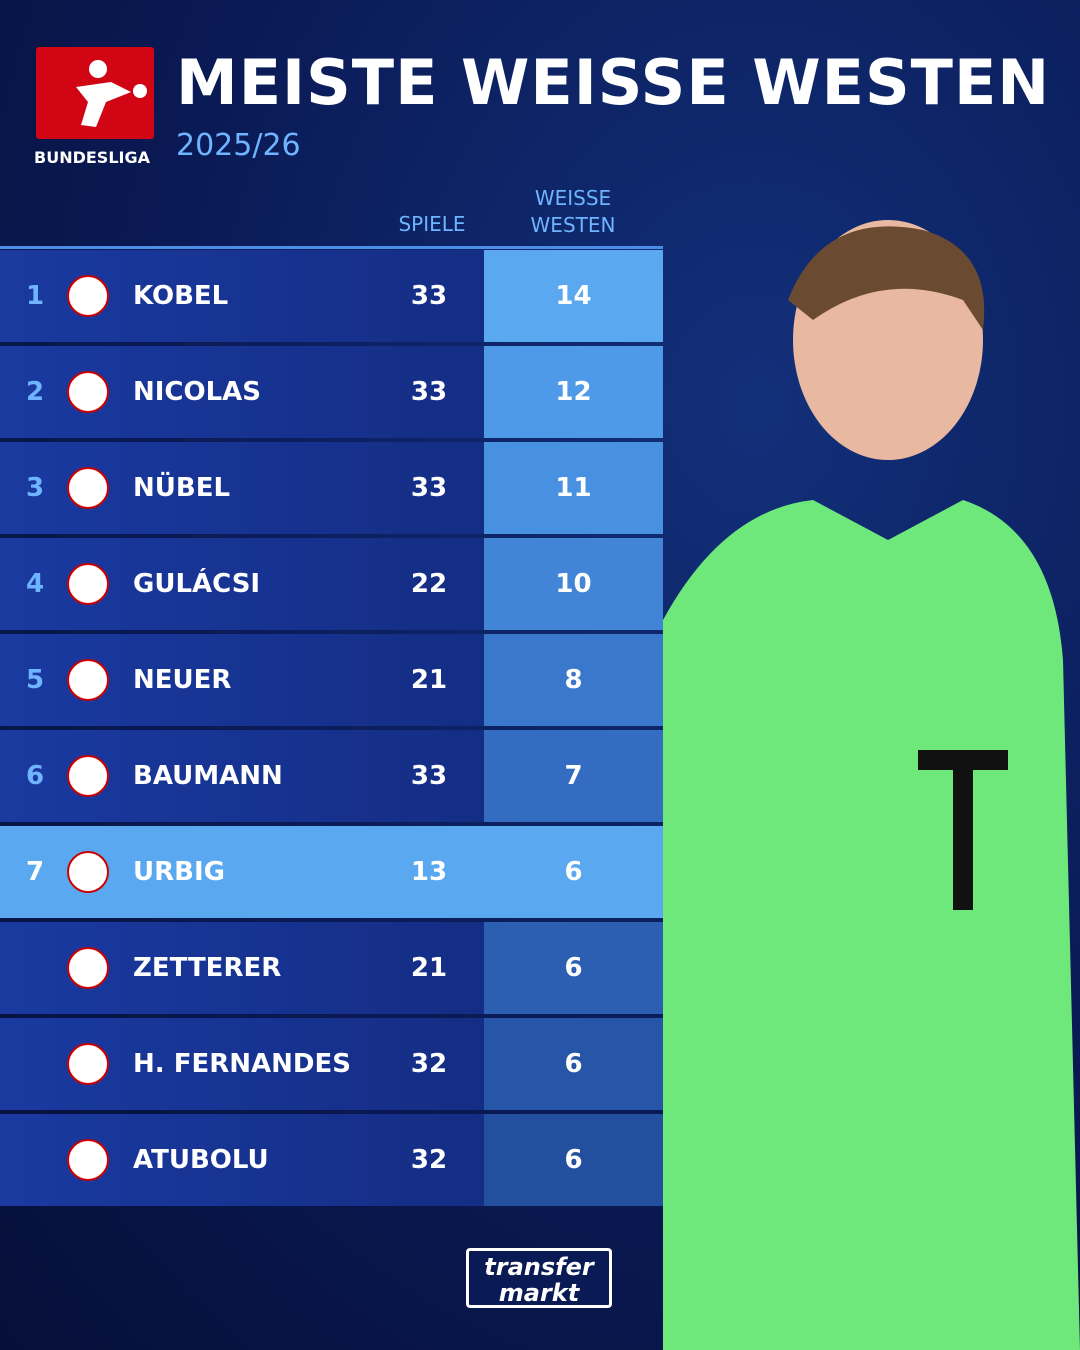 The height and width of the screenshot is (1350, 1080). What do you see at coordinates (331, 296) in the screenshot?
I see `table-row: 1 KOBEL 33 14` at bounding box center [331, 296].